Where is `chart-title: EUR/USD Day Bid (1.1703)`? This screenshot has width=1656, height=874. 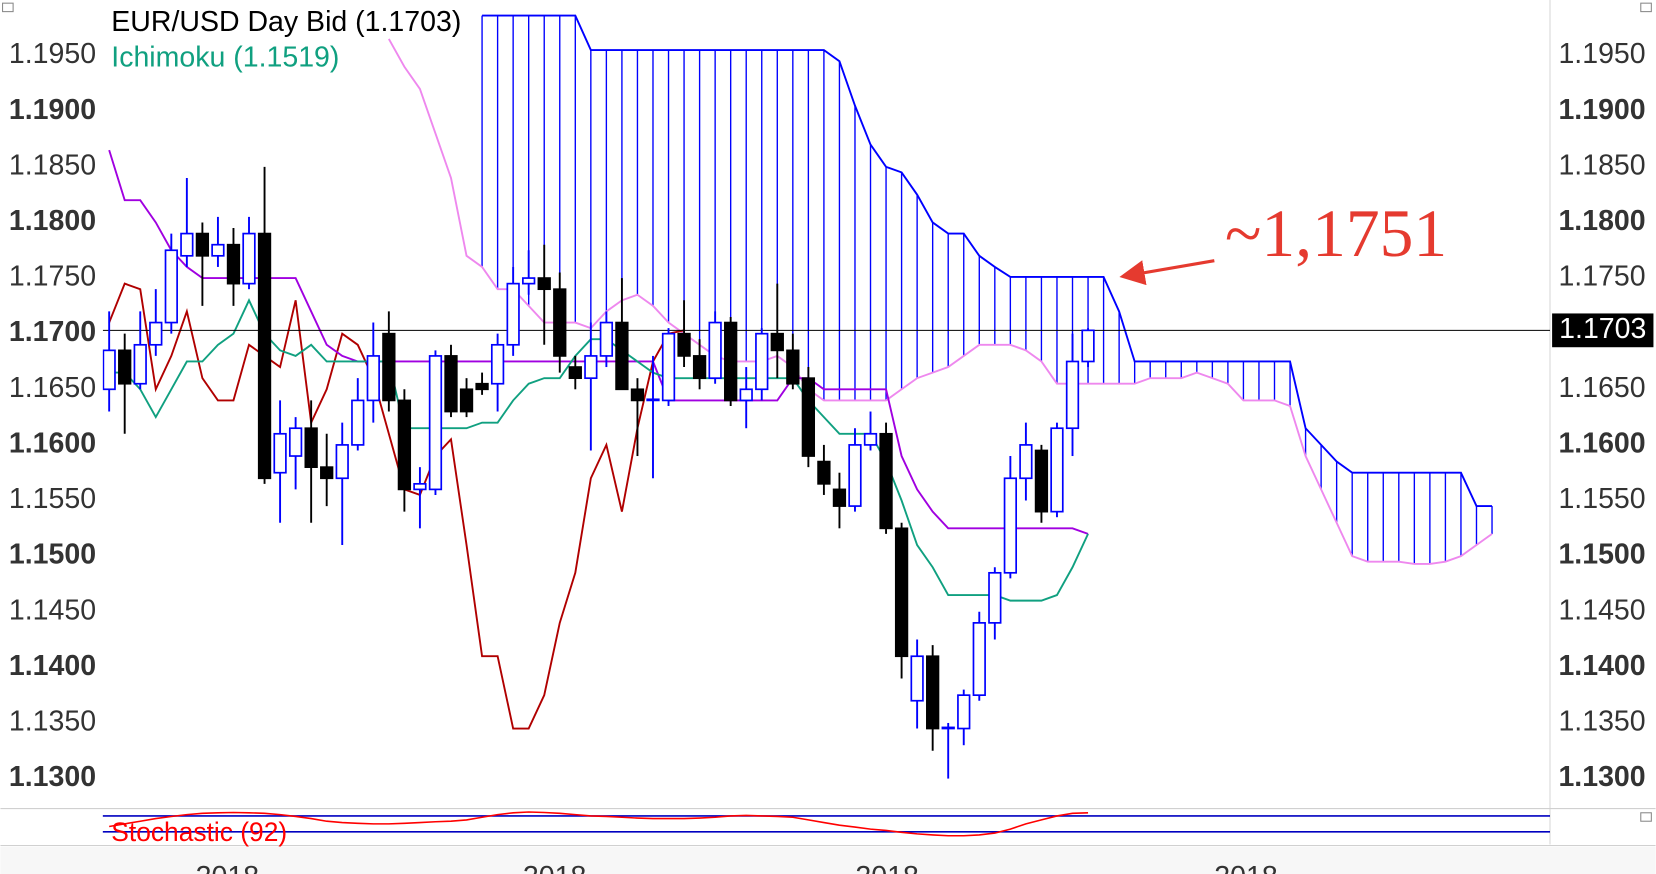
chart-title: EUR/USD Day Bid (1.1703) is located at coordinates (286, 22).